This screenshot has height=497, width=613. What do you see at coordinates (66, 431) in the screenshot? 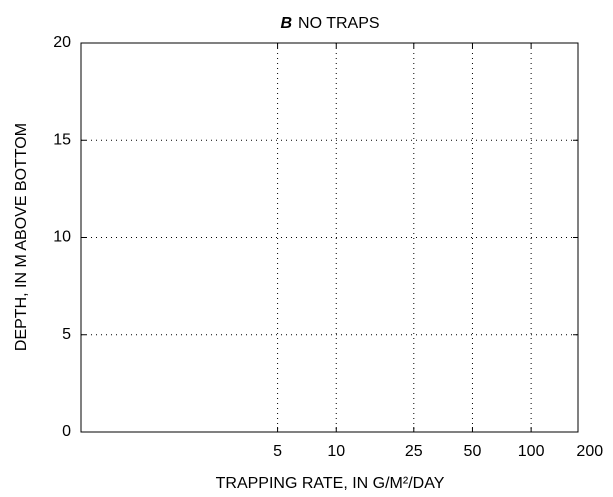
I see `y-tick-label: 0` at bounding box center [66, 431].